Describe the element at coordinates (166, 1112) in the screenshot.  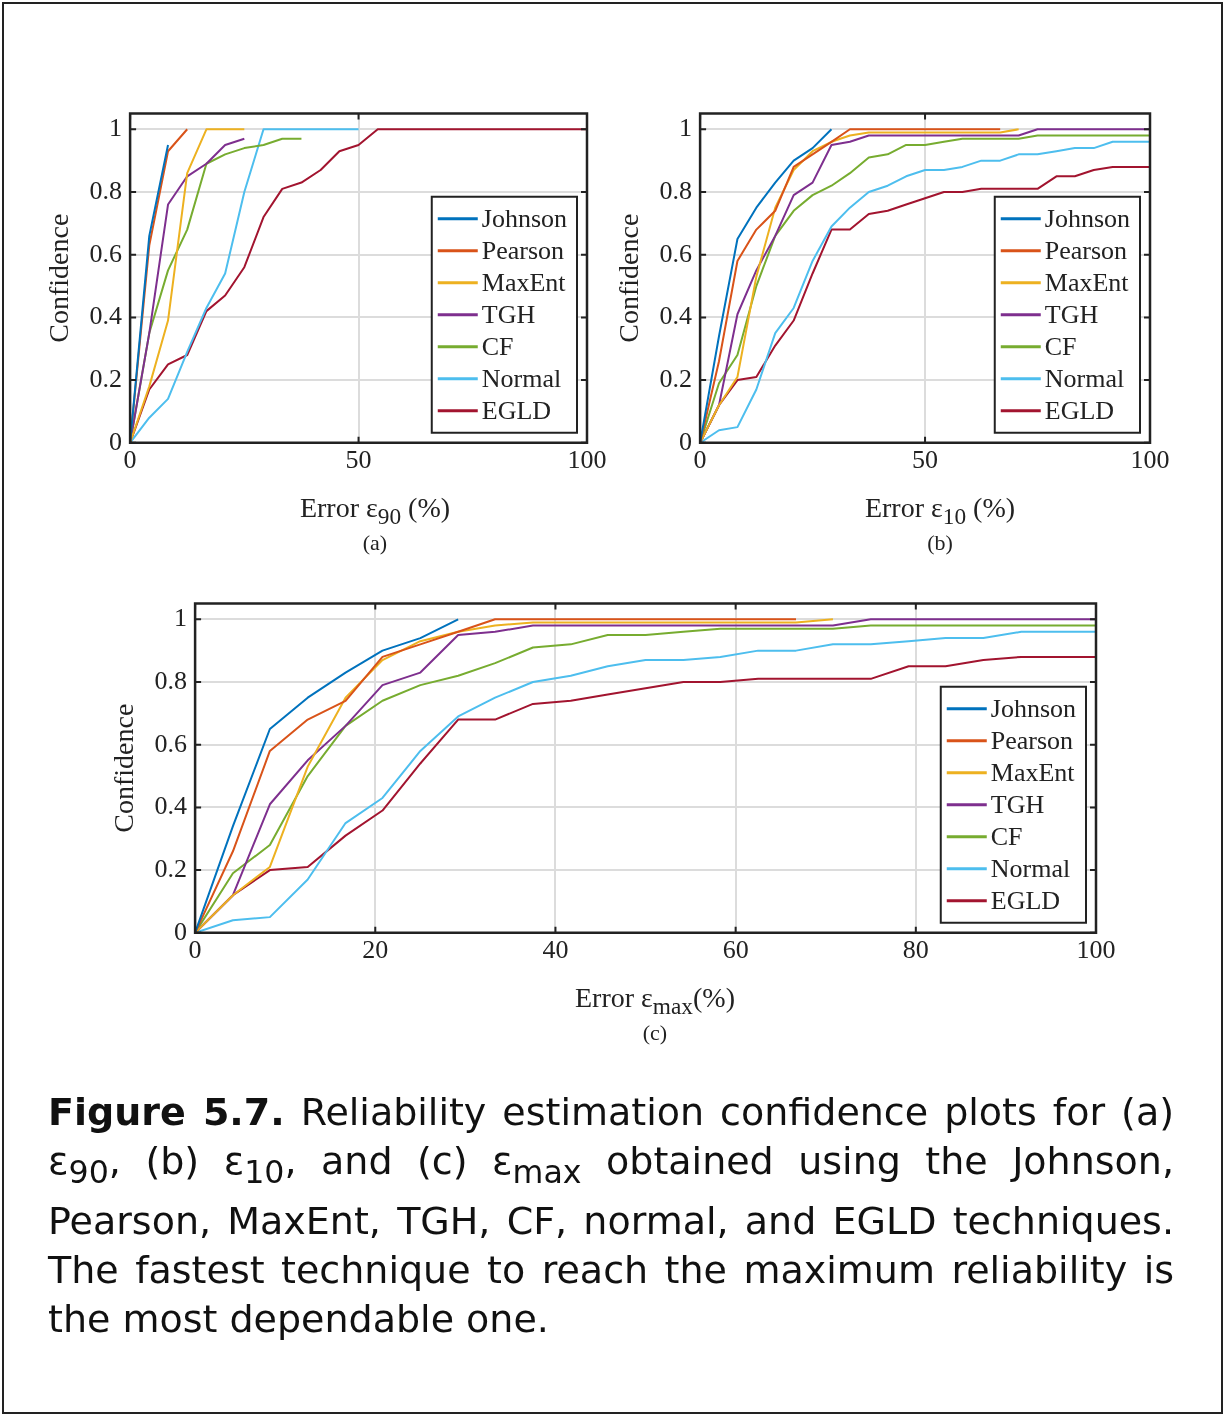
I see `caption: Figure 5.7.` at that location.